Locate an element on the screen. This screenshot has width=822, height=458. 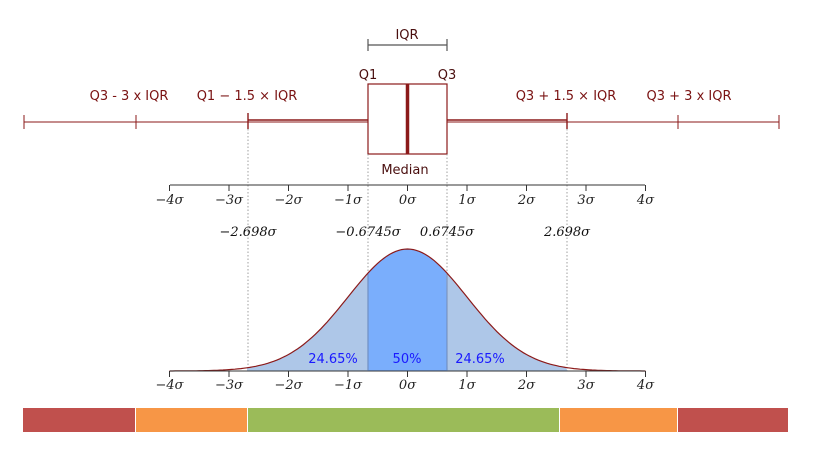
lower-axis-tick-label: 0σ is located at coordinates (408, 385).